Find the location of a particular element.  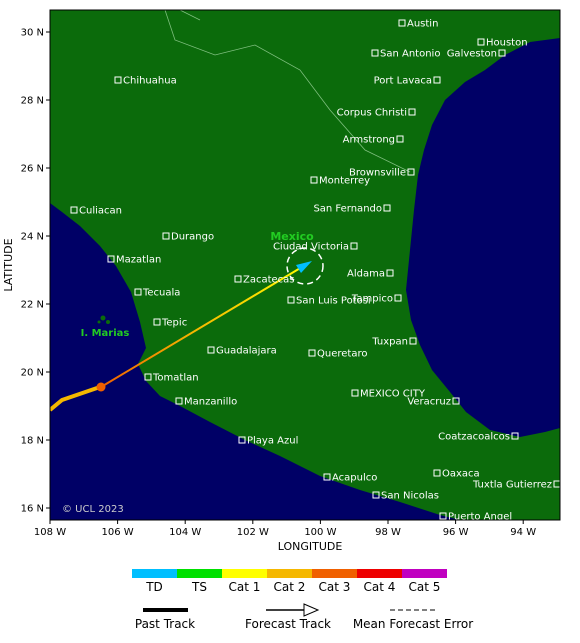

y-tick-label: 20 N is located at coordinates (32, 373).